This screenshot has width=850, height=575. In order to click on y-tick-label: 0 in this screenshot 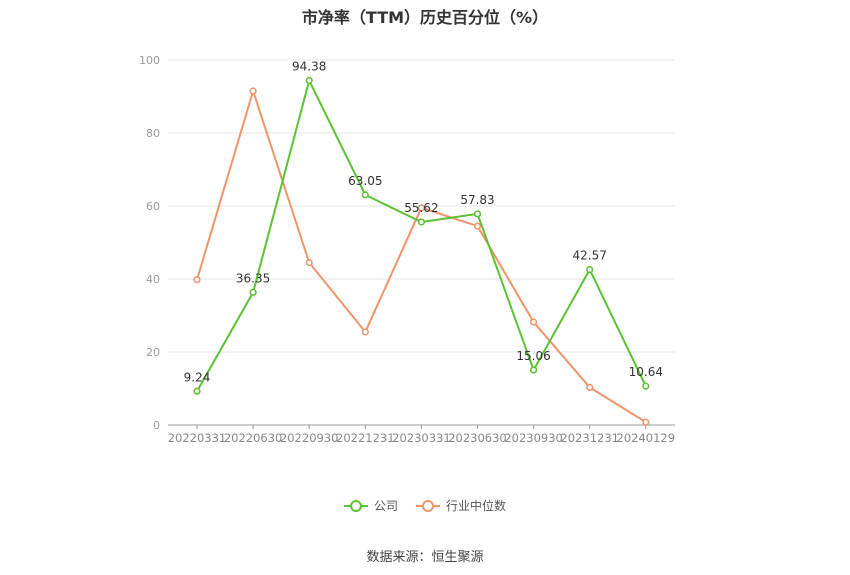, I will do `click(156, 425)`.